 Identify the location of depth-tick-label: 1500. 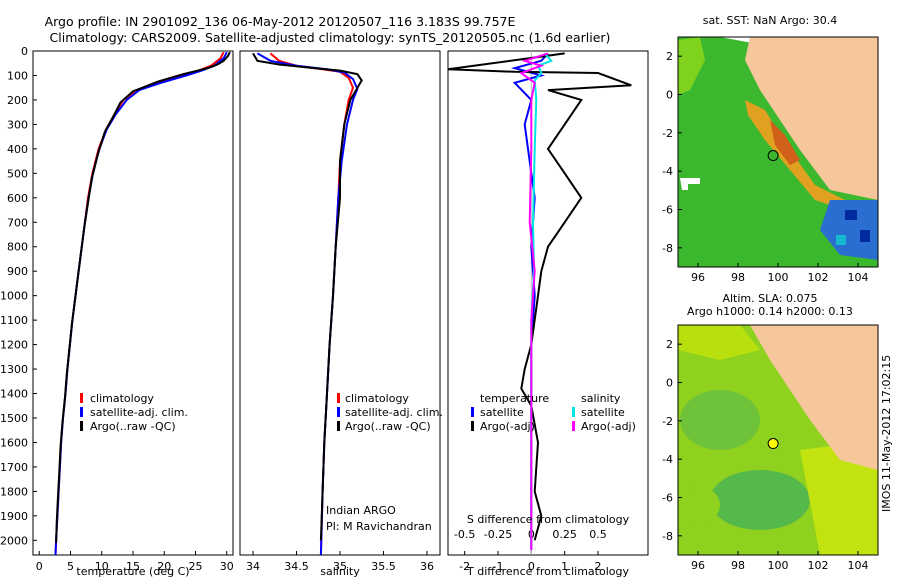
(14, 418).